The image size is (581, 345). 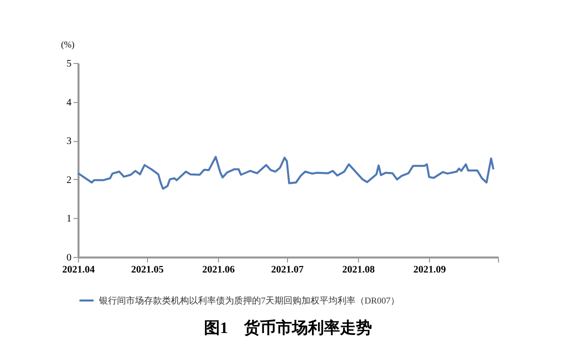 I want to click on x-tick-label: 2021.08, so click(x=358, y=270).